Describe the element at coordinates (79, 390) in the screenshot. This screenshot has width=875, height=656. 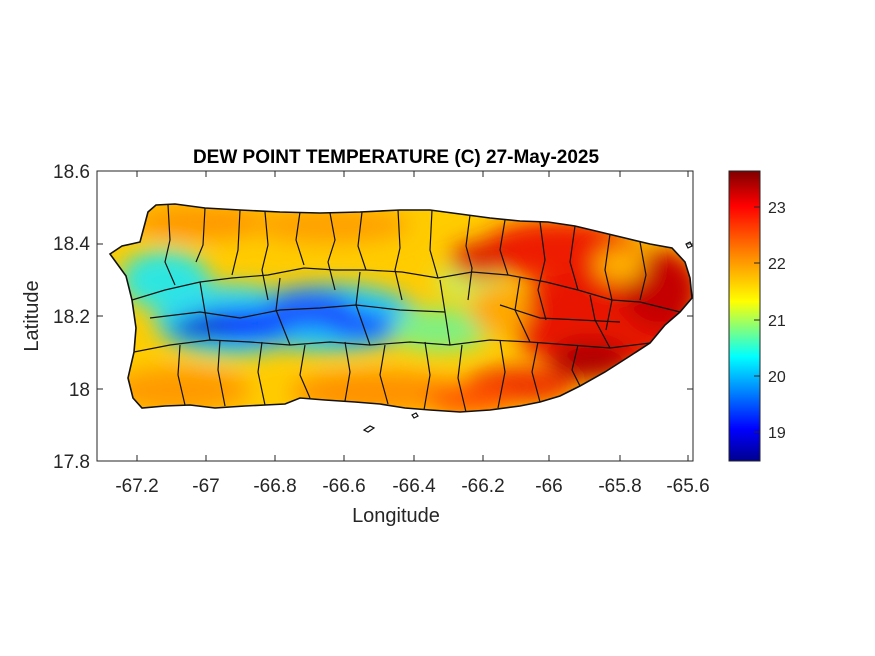
I see `y-tick-label: 18` at that location.